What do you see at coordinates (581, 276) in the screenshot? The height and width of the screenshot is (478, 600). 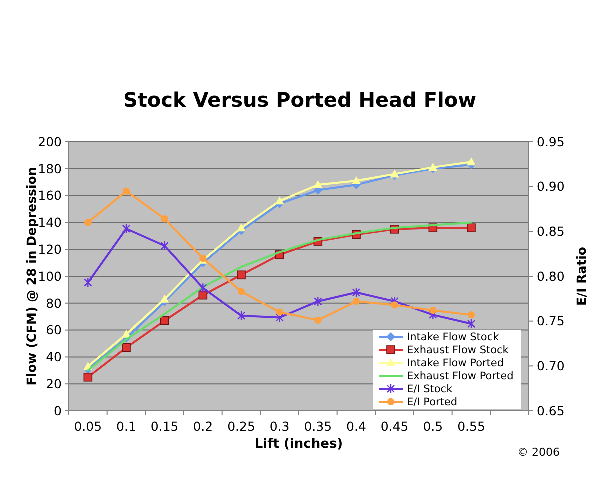 I see `y2-axis-title: E/I Ratio` at bounding box center [581, 276].